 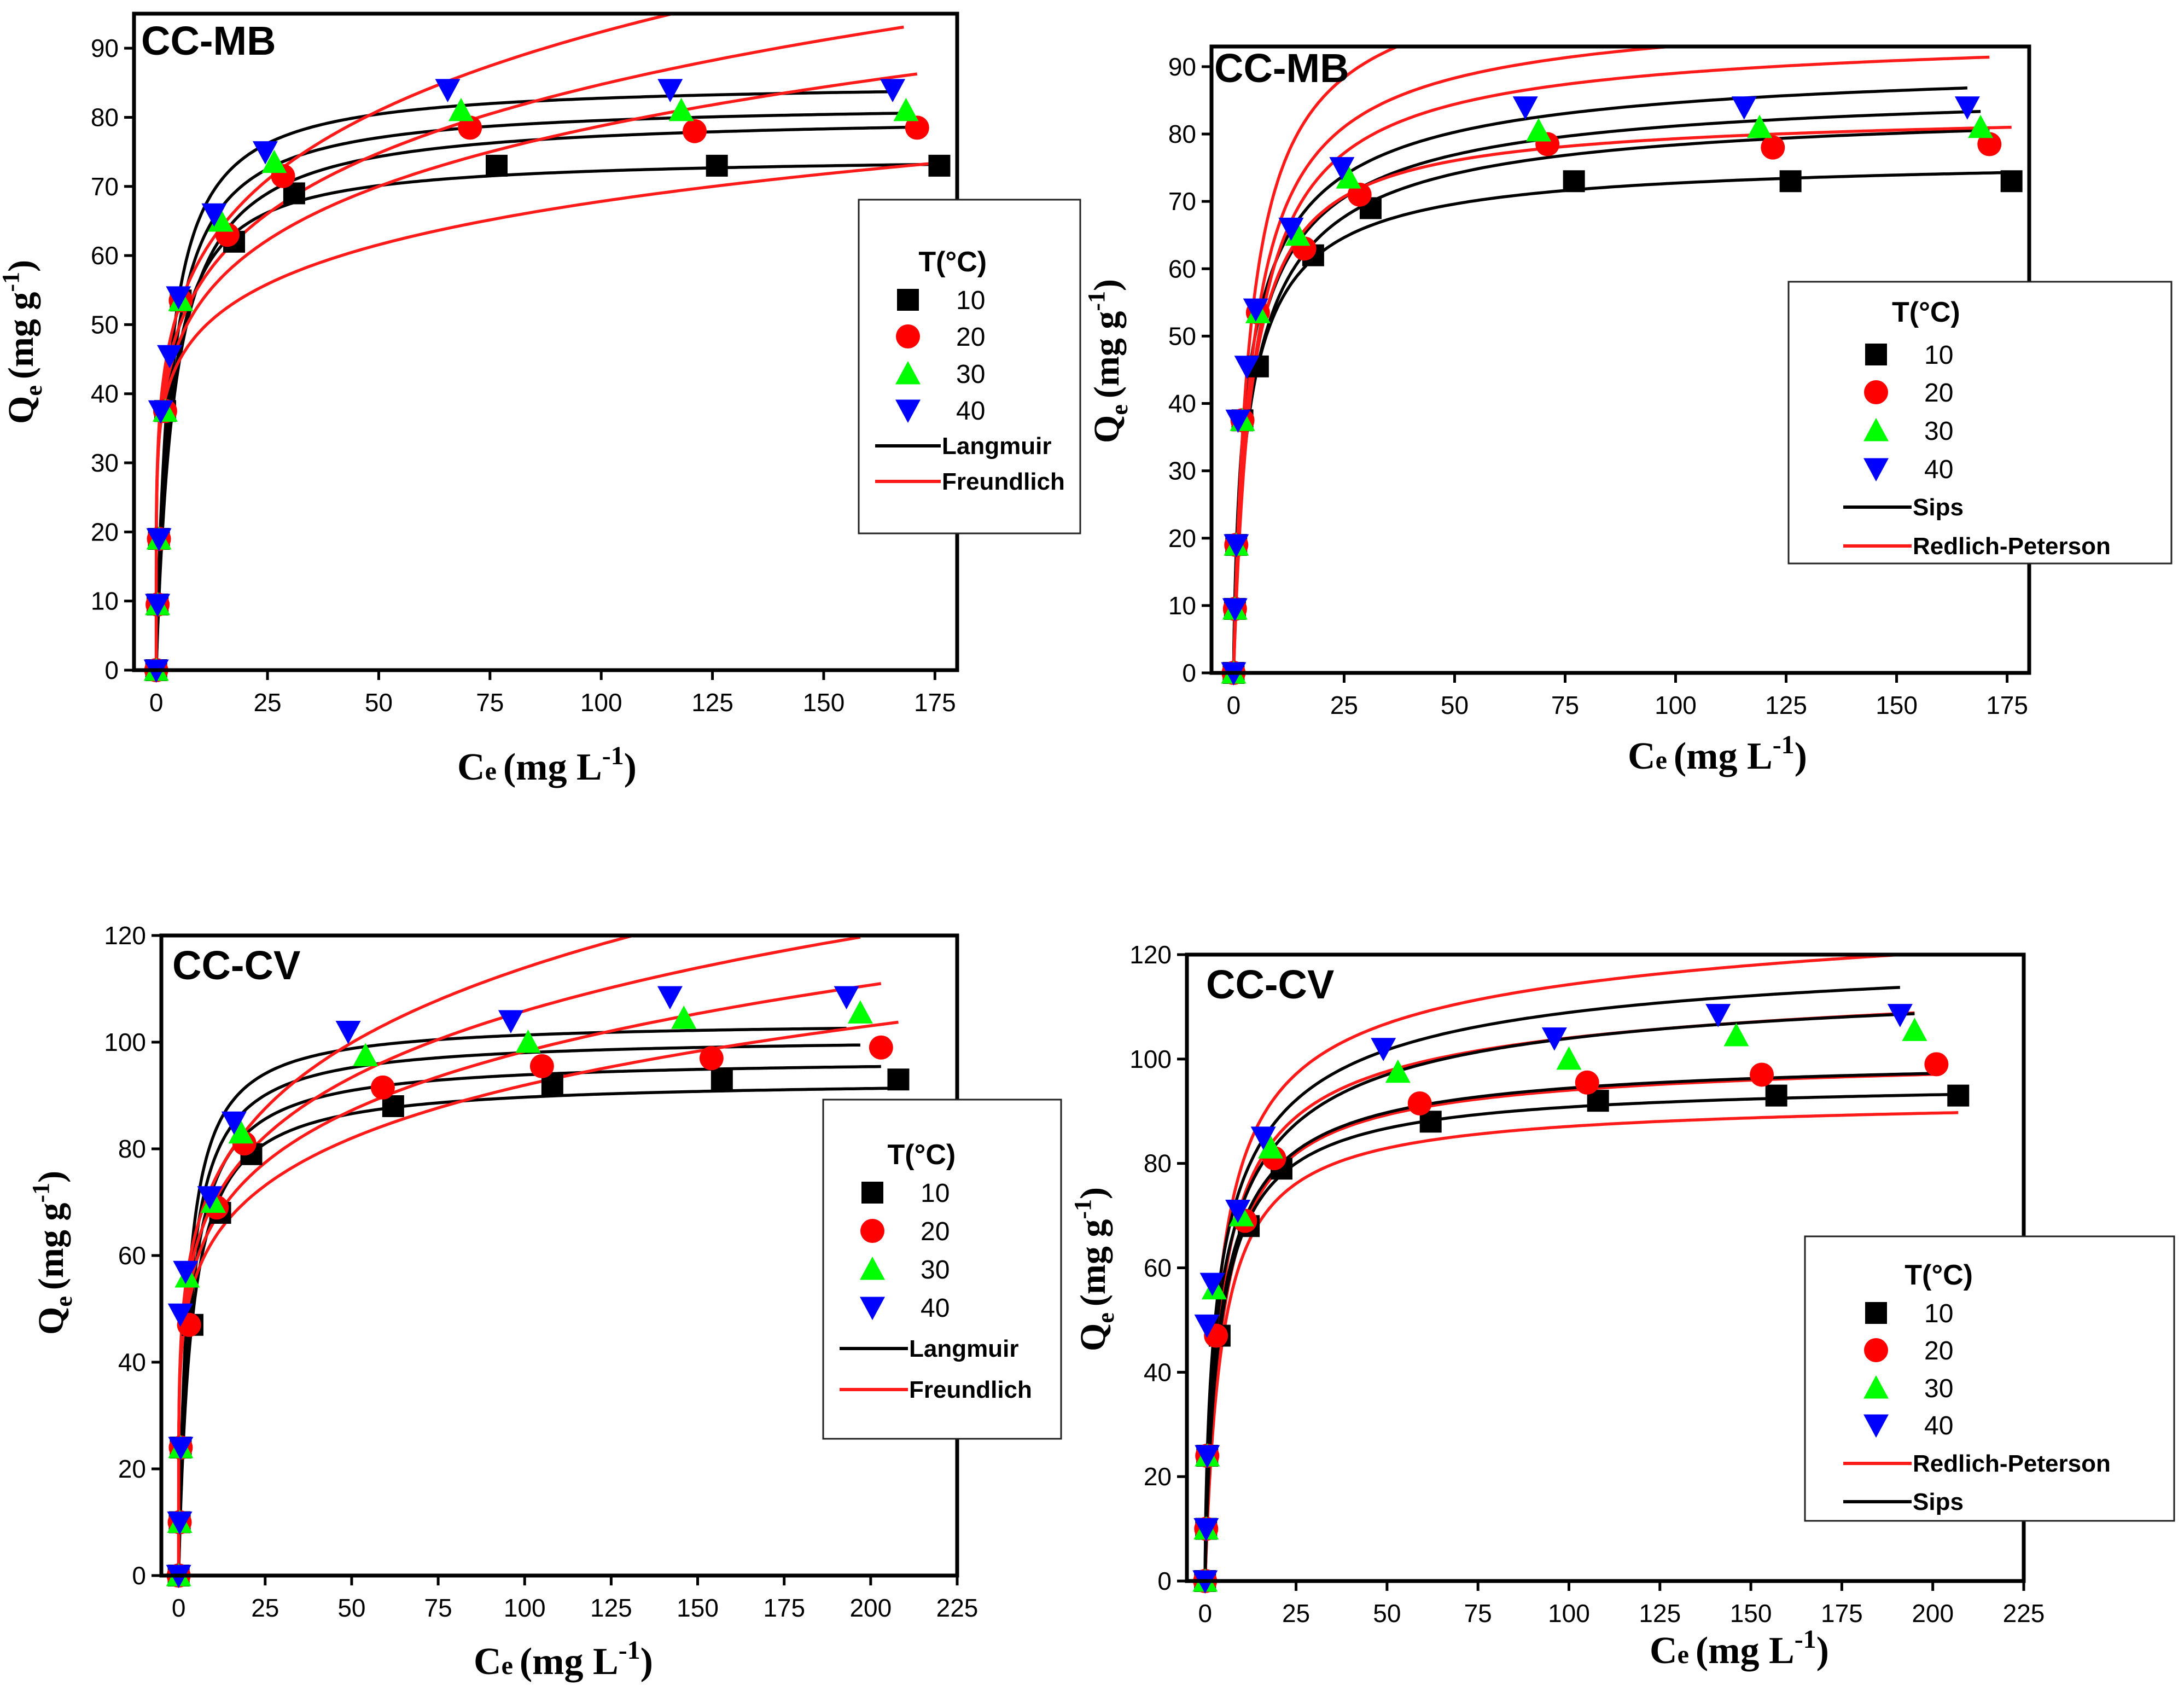 I want to click on series-40C, so click(x=1600, y=390).